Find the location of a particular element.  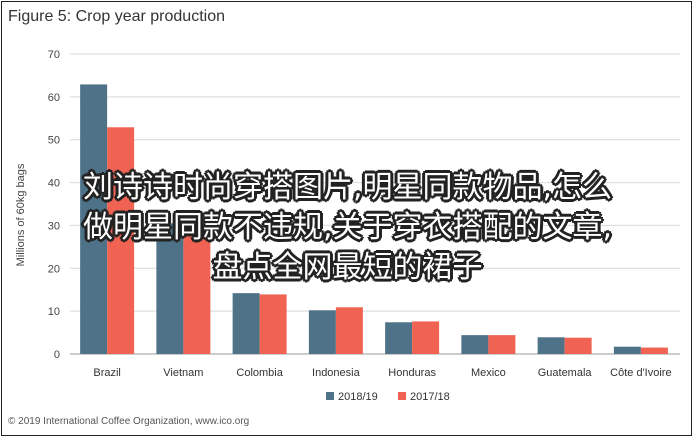

y-tick-label: 30 is located at coordinates (54, 226).